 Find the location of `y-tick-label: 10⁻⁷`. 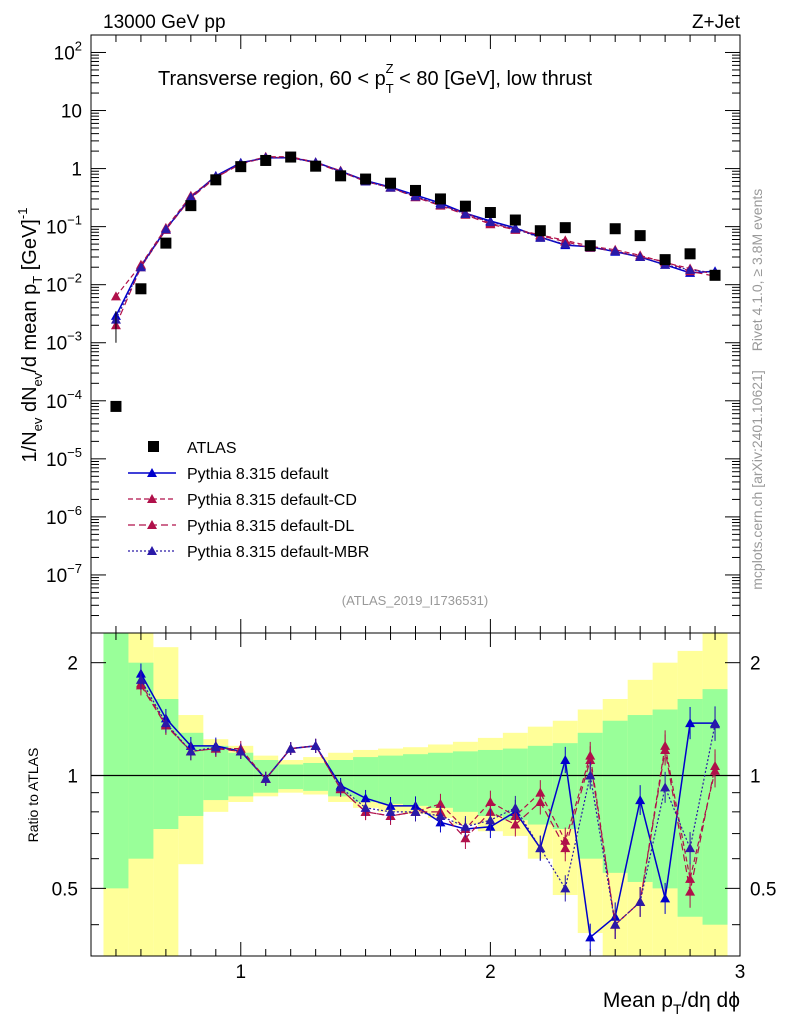

y-tick-label: 10⁻⁷ is located at coordinates (64, 574).